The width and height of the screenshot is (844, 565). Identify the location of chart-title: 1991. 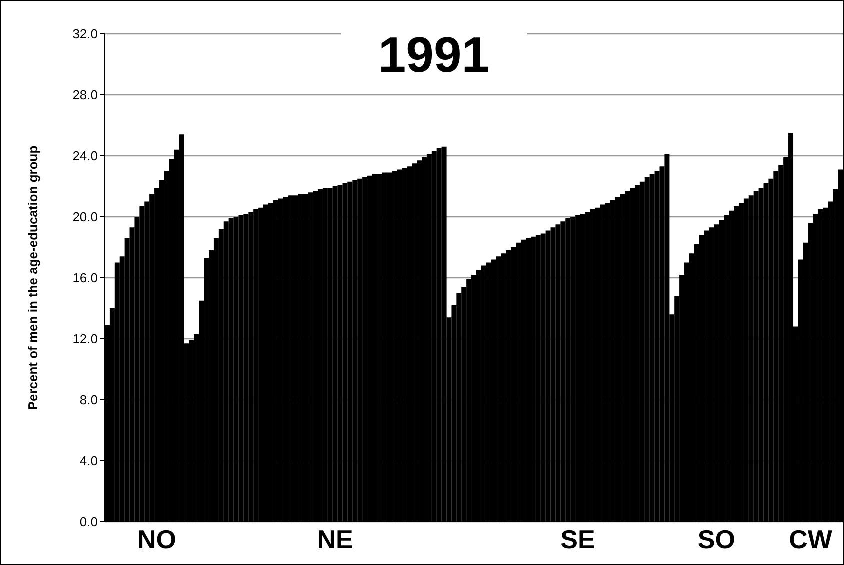
(434, 55).